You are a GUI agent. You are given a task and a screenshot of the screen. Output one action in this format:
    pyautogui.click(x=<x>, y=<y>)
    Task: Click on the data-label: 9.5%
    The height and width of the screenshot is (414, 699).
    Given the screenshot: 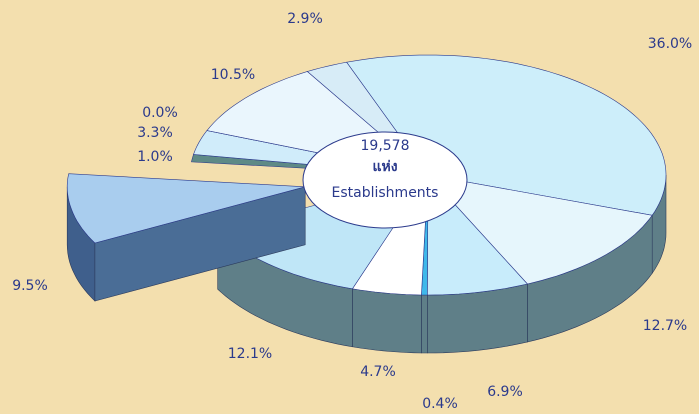 What is the action you would take?
    pyautogui.click(x=30, y=286)
    